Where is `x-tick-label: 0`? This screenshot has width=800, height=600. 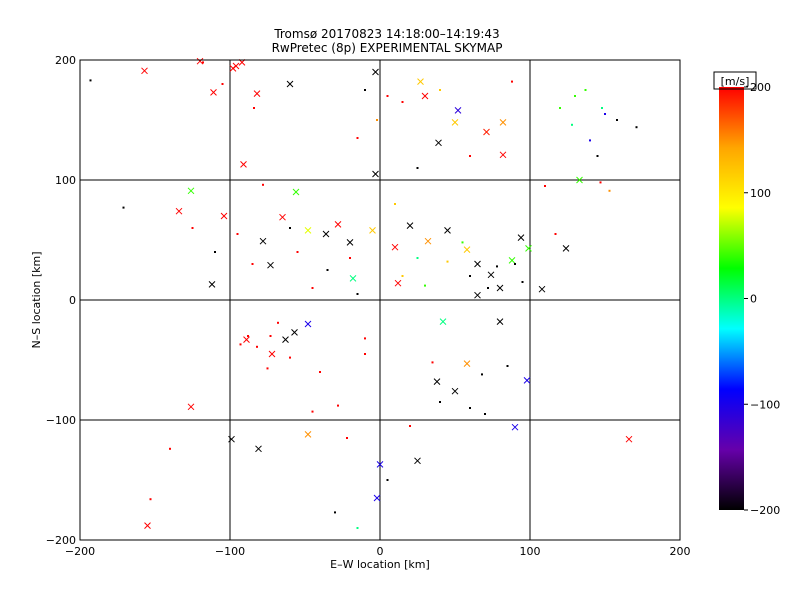
x-tick-label: 0 is located at coordinates (380, 551).